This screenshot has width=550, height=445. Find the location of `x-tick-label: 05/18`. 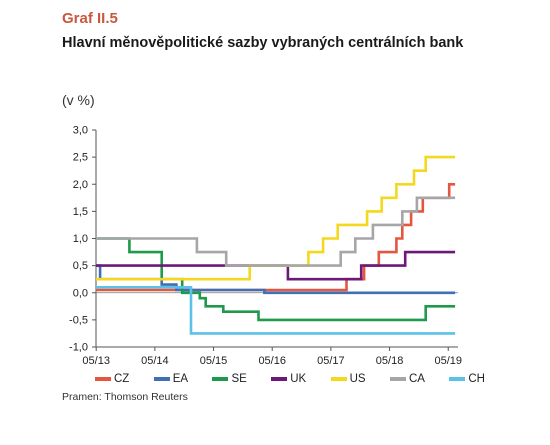

x-tick-label: 05/18 is located at coordinates (390, 361).